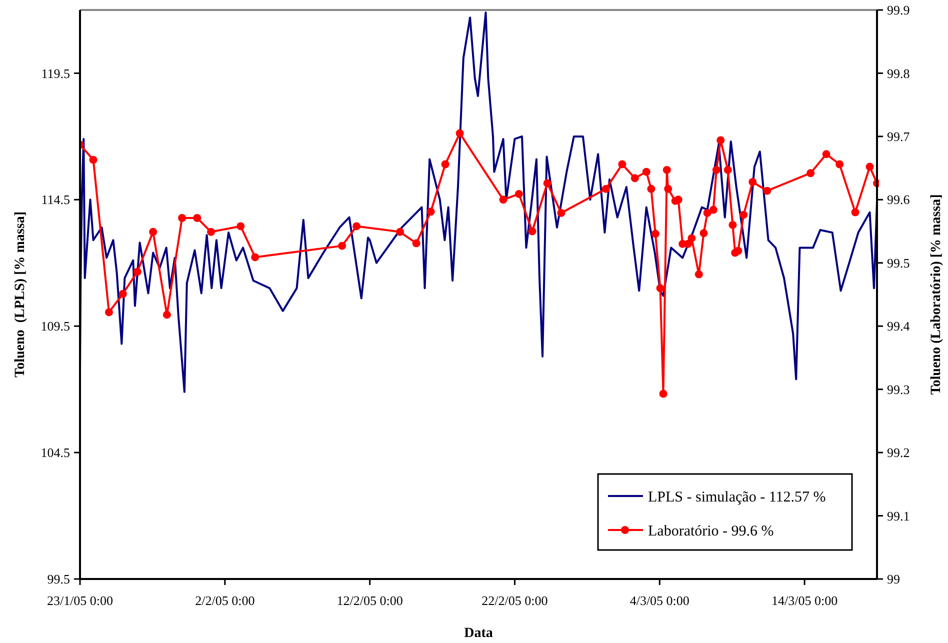 Image resolution: width=948 pixels, height=643 pixels. What do you see at coordinates (55, 326) in the screenshot?
I see `y-tick-label: 109.5` at bounding box center [55, 326].